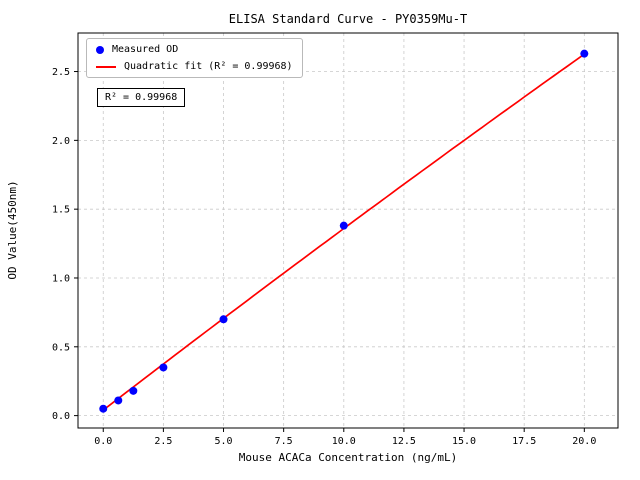  Describe the element at coordinates (100, 49) in the screenshot. I see `legend-marker-dot-icon` at that location.